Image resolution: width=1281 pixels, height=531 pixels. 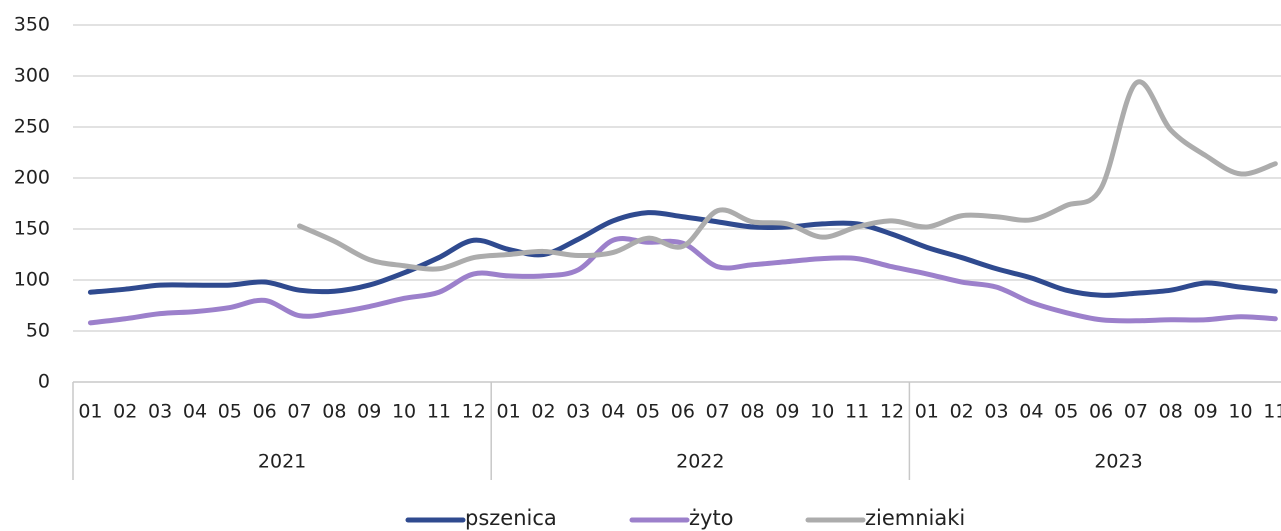 I want to click on y-tick-label: 250, so click(x=32, y=127).